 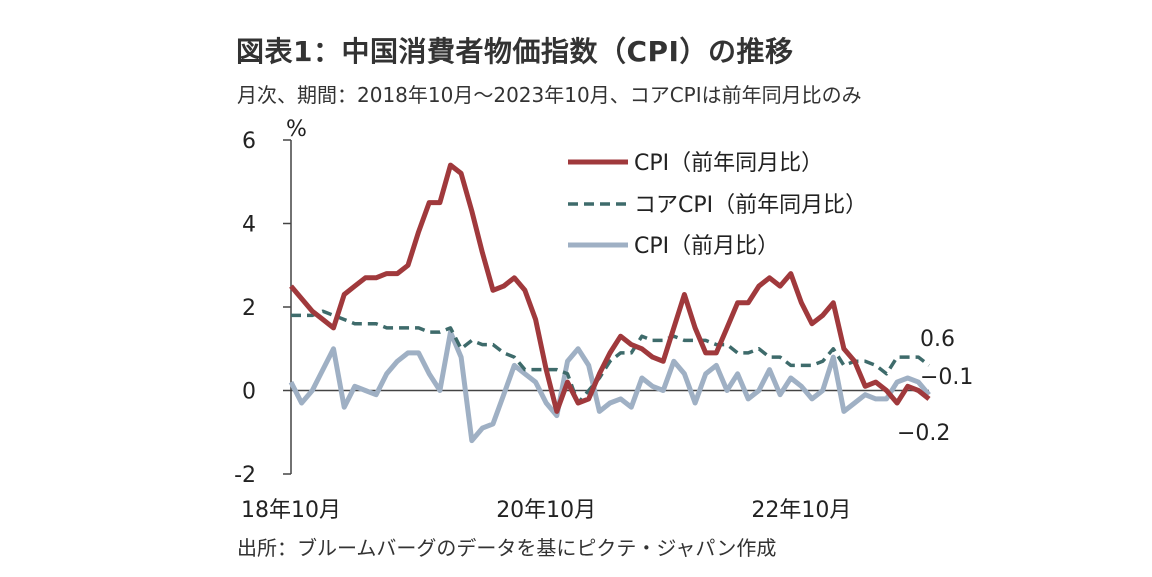 I want to click on series-line-cpi_mom, so click(x=609, y=386).